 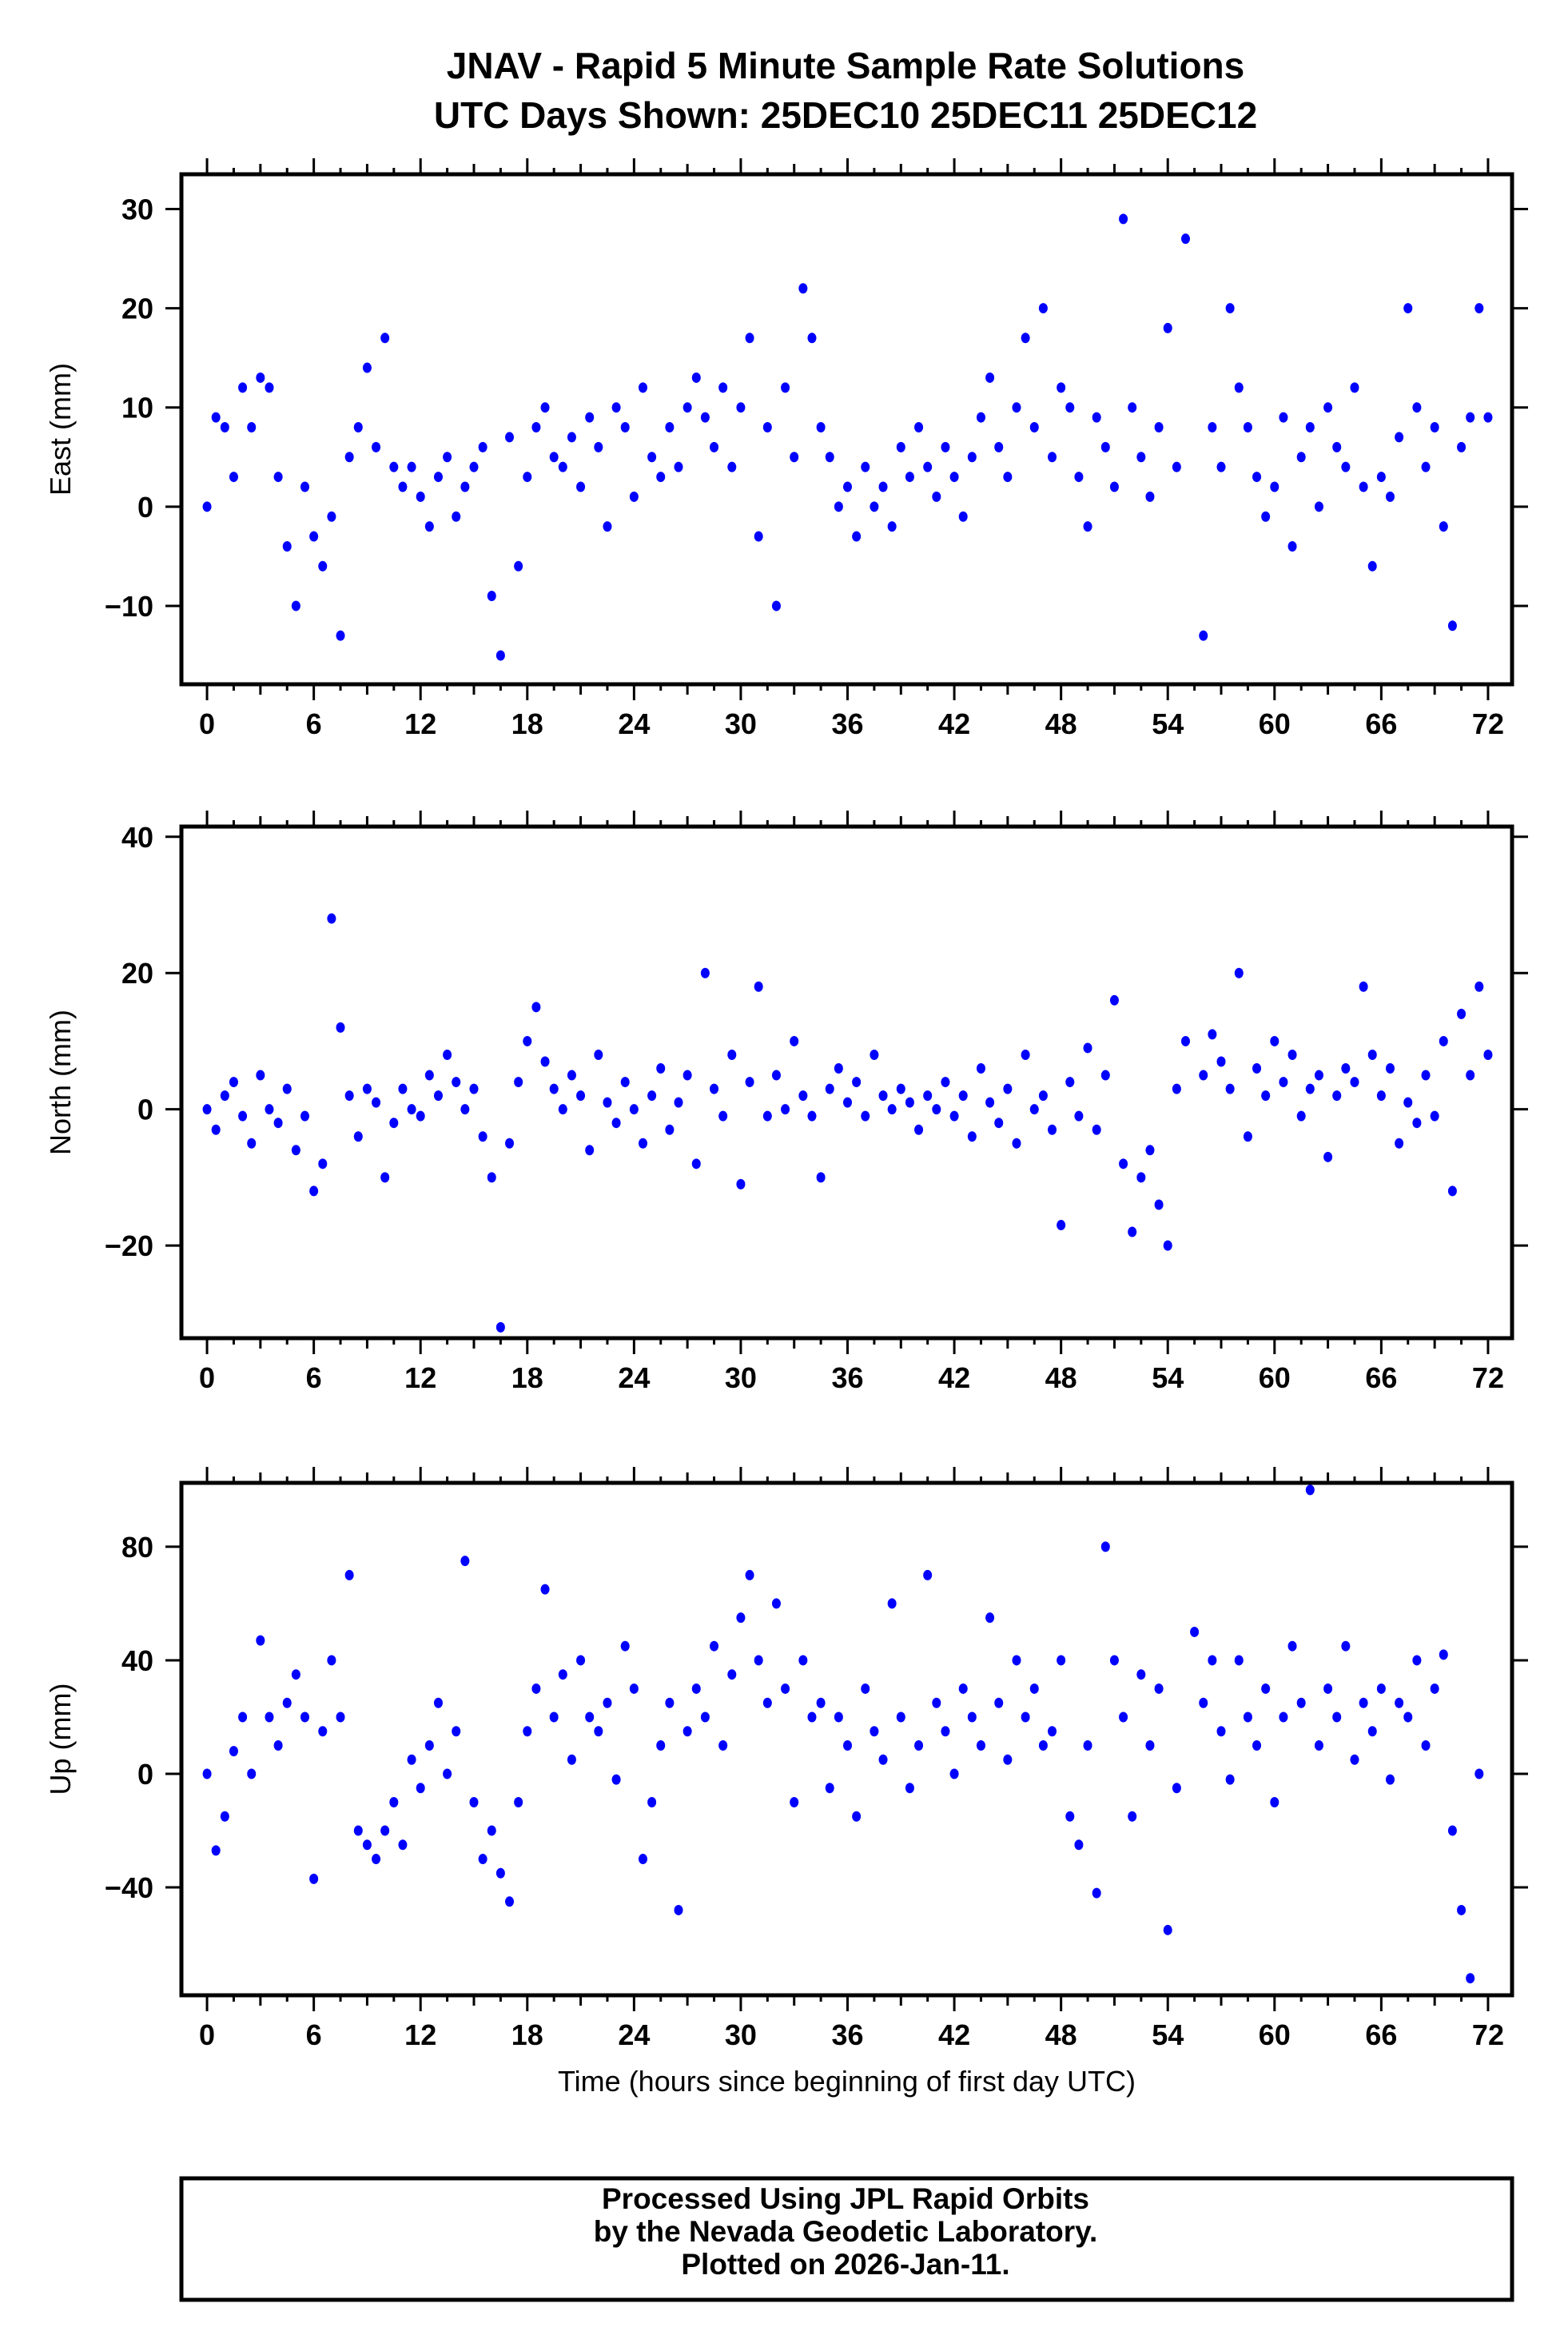 What do you see at coordinates (207, 2035) in the screenshot?
I see `x-tick-label: 0` at bounding box center [207, 2035].